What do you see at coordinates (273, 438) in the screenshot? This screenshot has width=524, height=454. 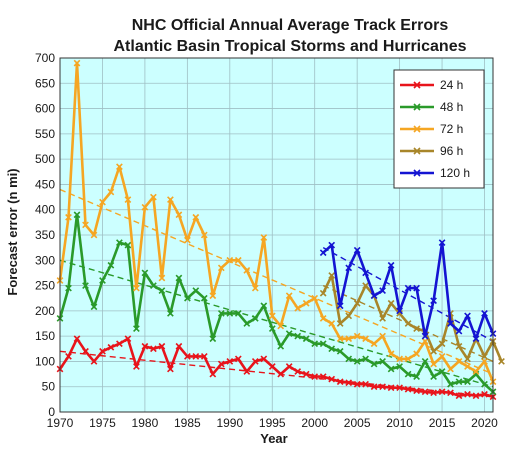 I see `x-axis-label: Year` at bounding box center [273, 438].